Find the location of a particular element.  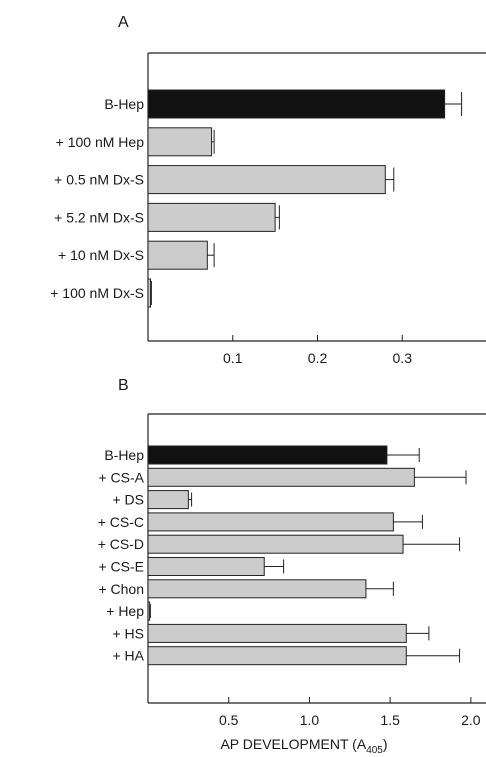

category-label: + HA is located at coordinates (128, 656).